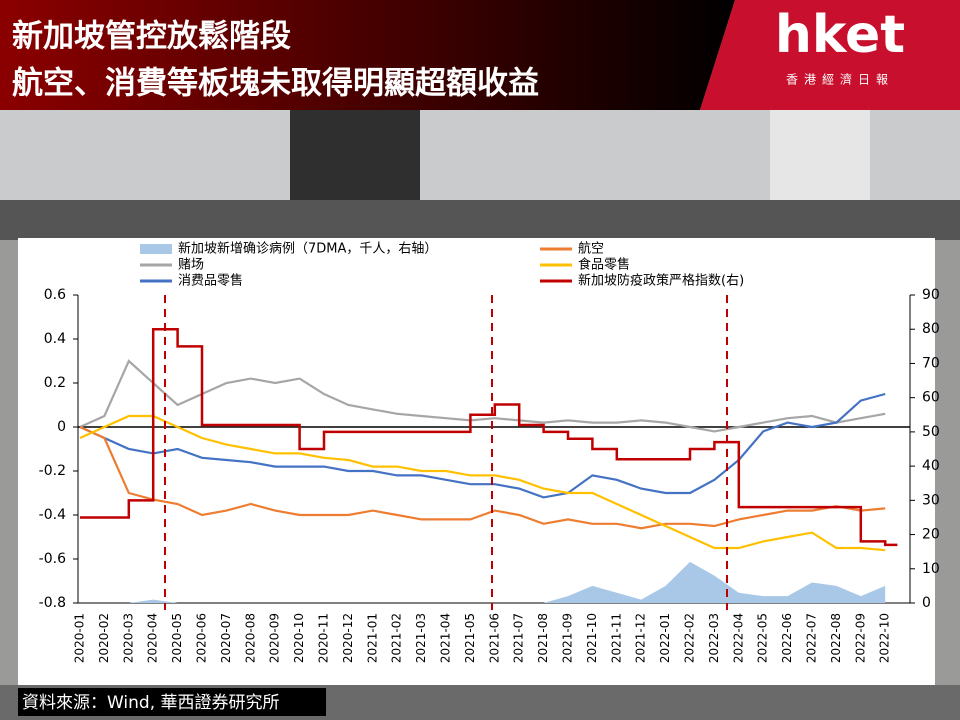 This screenshot has height=720, width=960. Describe the element at coordinates (840, 35) in the screenshot. I see `logo: hket` at that location.